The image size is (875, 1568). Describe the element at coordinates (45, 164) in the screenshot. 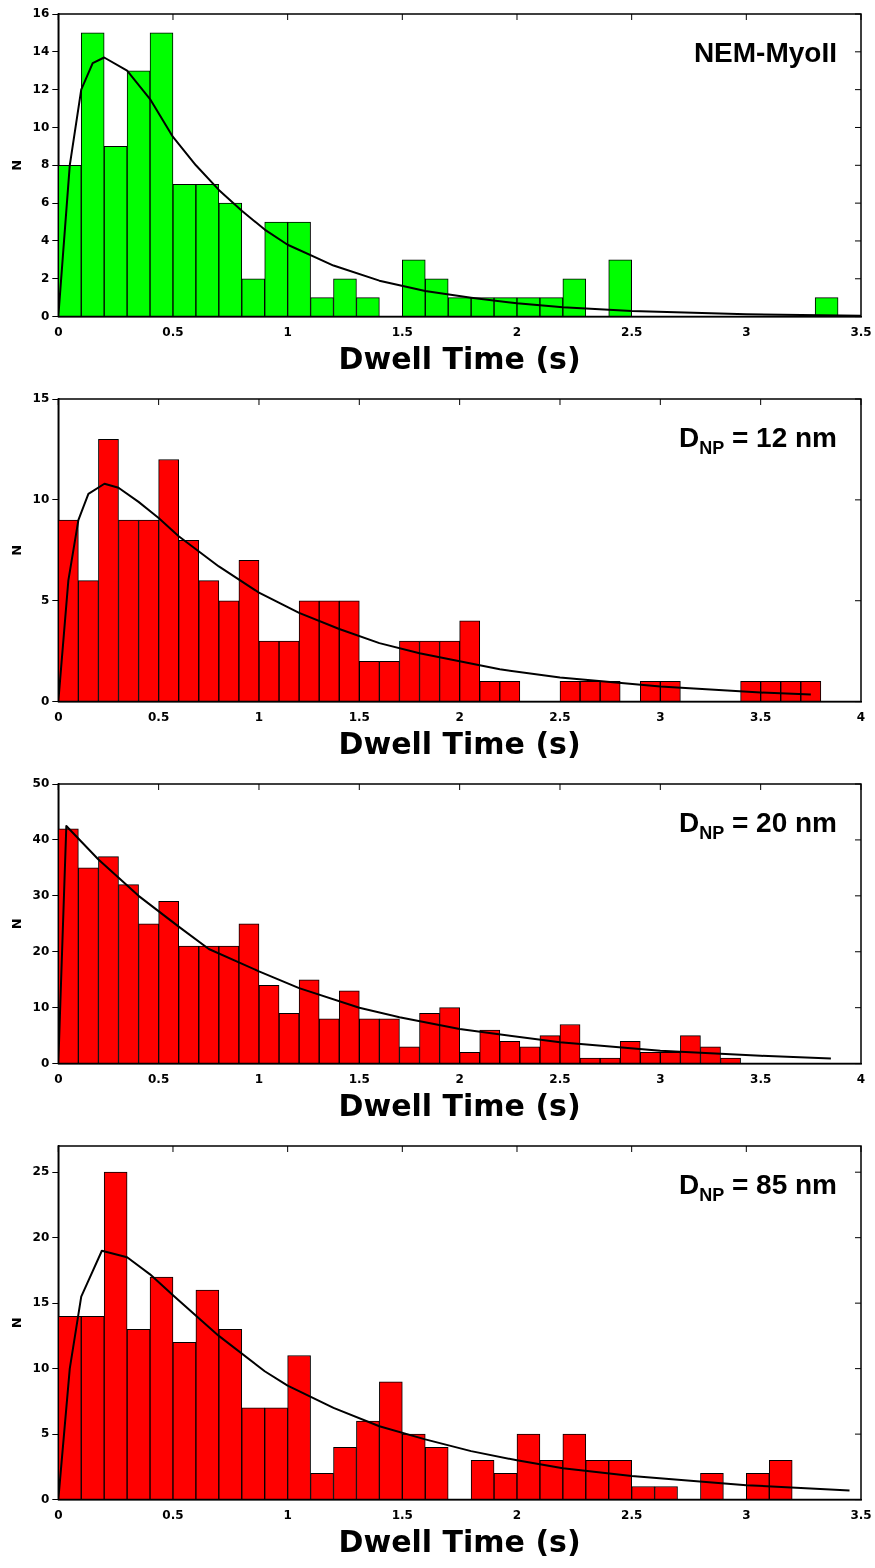

I see `y-tick-label: 8` at that location.